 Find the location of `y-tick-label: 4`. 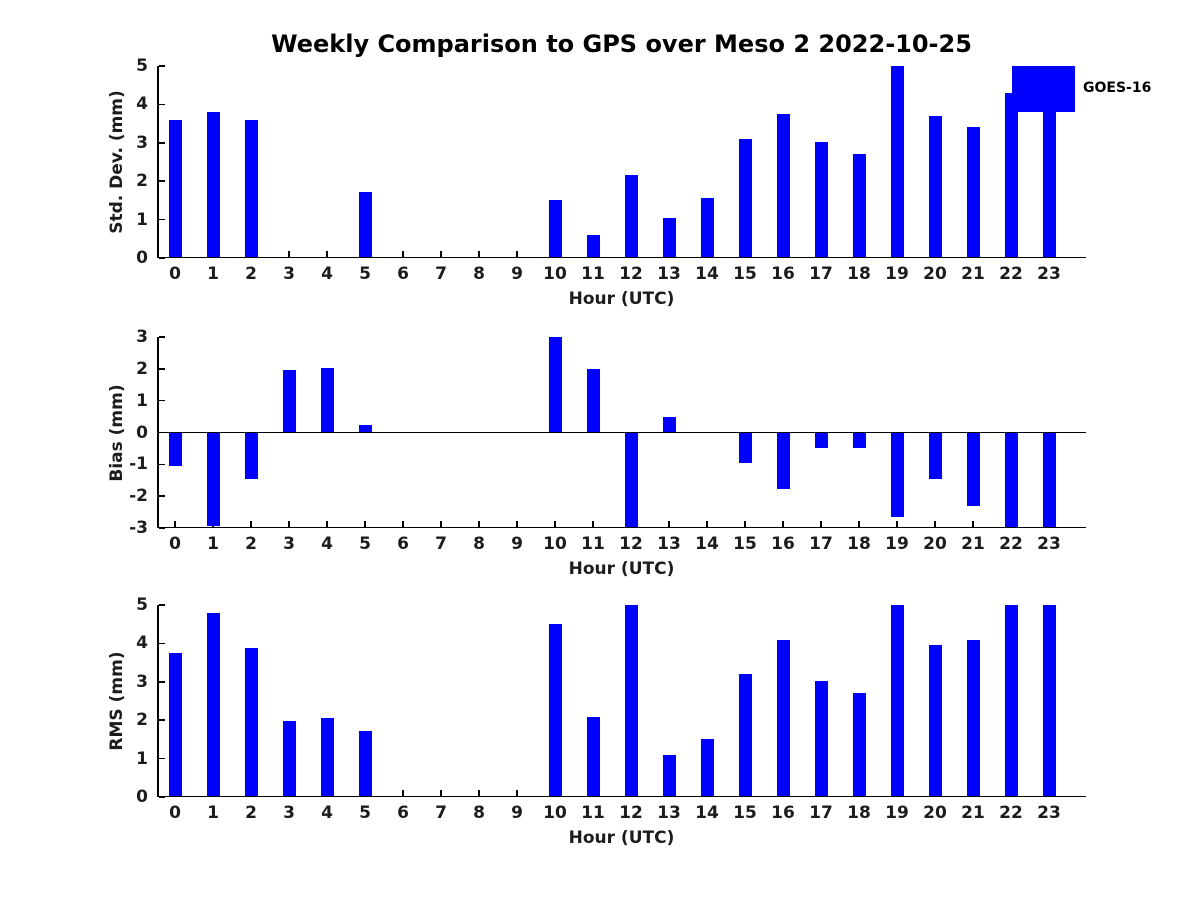

y-tick-label: 4 is located at coordinates (142, 643).